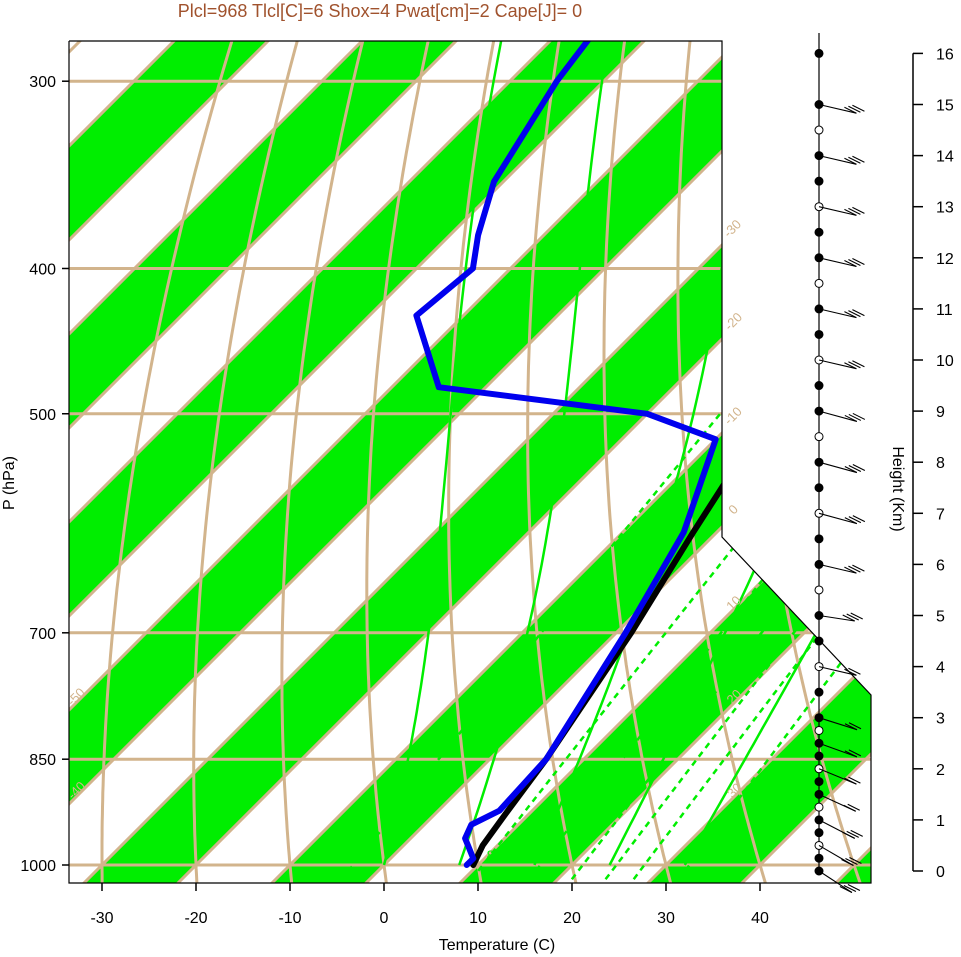 This screenshot has width=961, height=957. What do you see at coordinates (478, 918) in the screenshot?
I see `temperature-tick-label: 10` at bounding box center [478, 918].